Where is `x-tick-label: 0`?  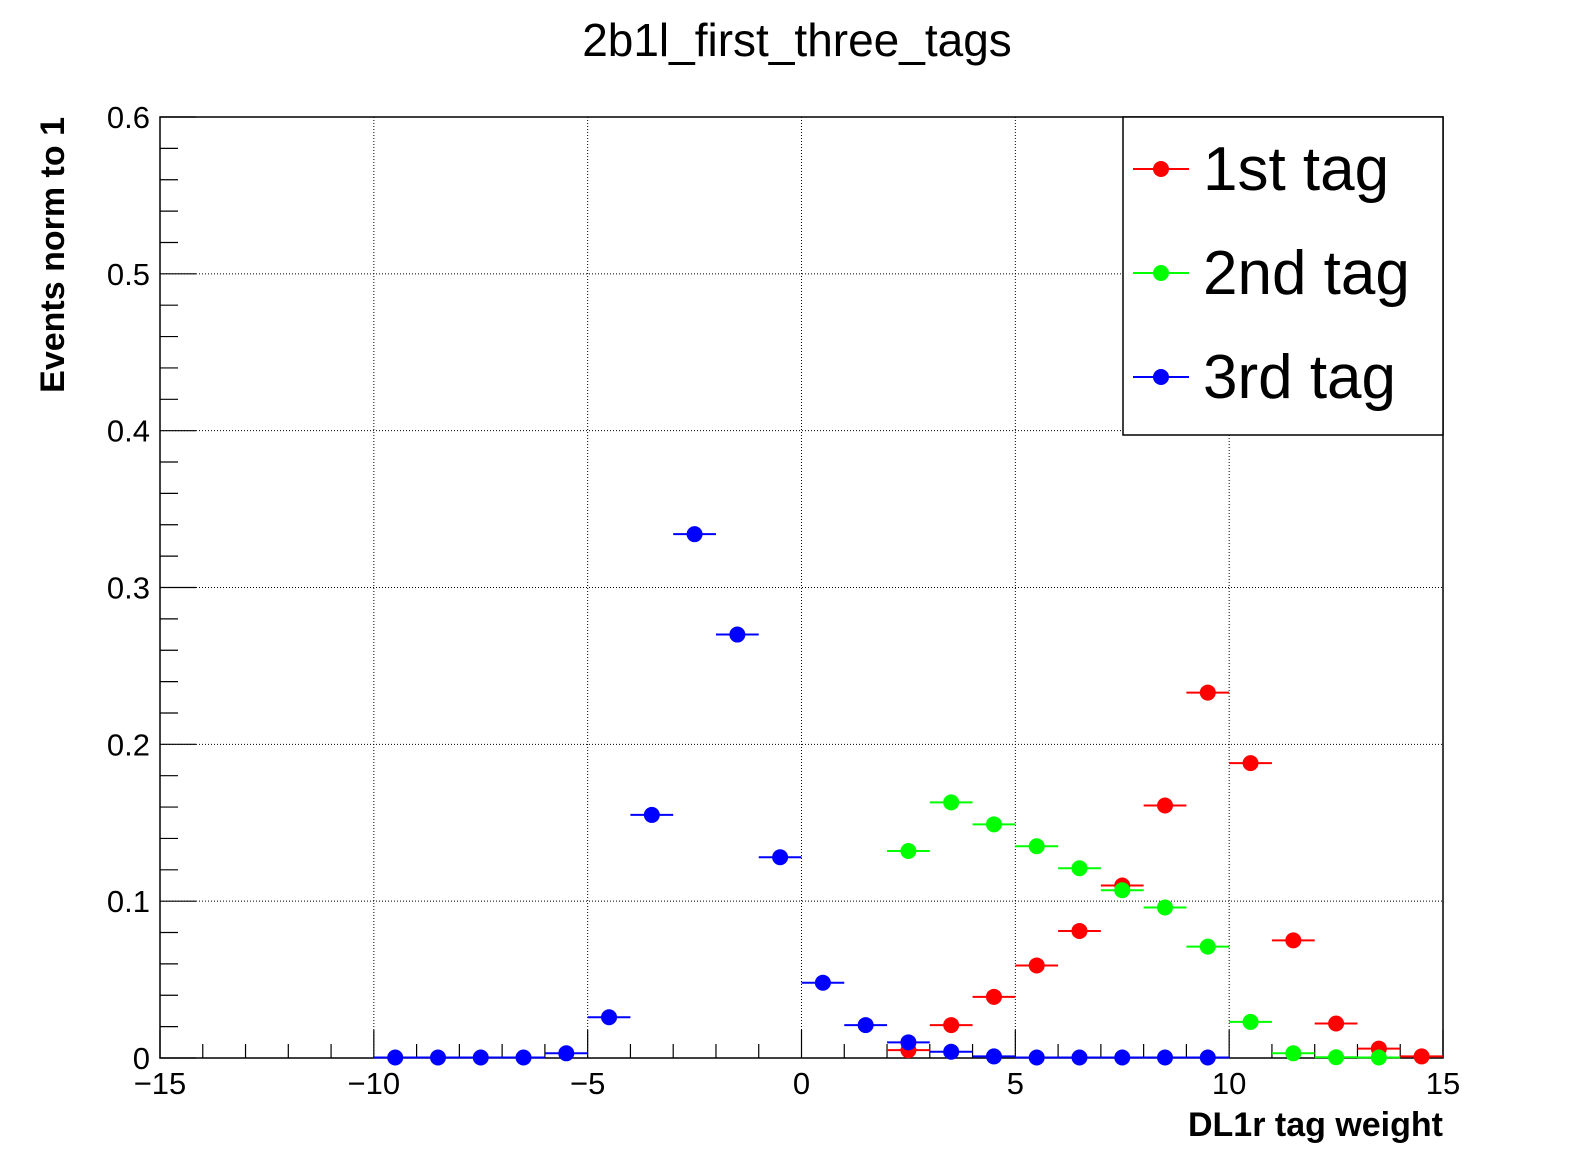 x-tick-label: 0 is located at coordinates (801, 1083).